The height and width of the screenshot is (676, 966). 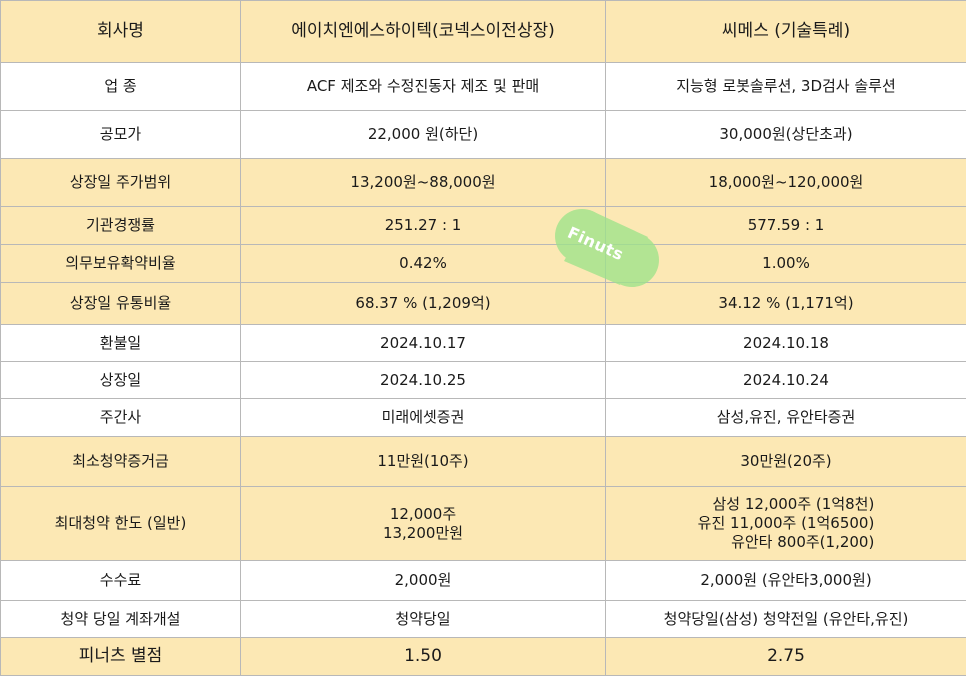 I want to click on row-label: 의무보유확약비율, so click(x=120, y=263).